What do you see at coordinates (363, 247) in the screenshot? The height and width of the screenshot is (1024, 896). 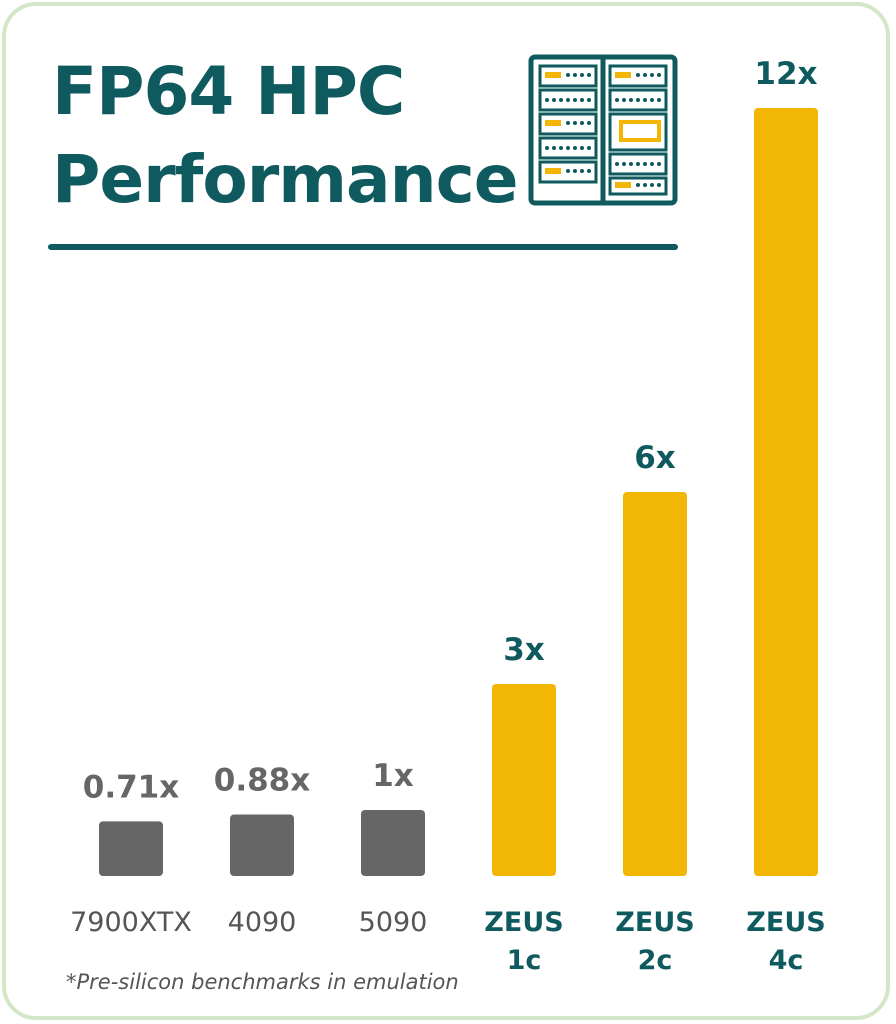 I see `title-divider` at bounding box center [363, 247].